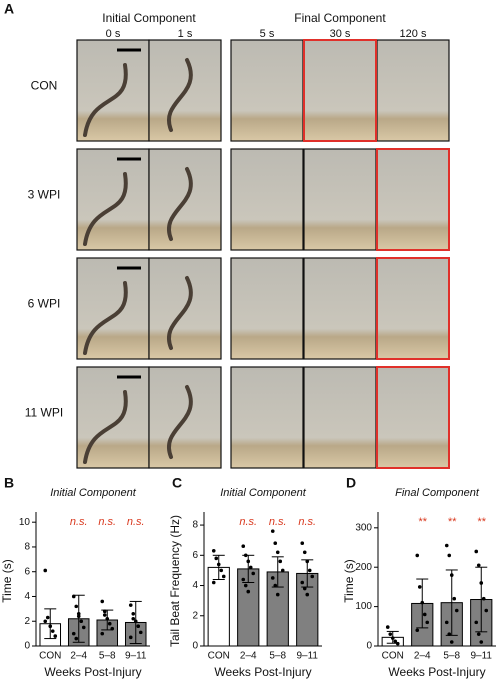 Image resolution: width=504 pixels, height=685 pixels. I want to click on y-tick-label: 6, so click(195, 555).